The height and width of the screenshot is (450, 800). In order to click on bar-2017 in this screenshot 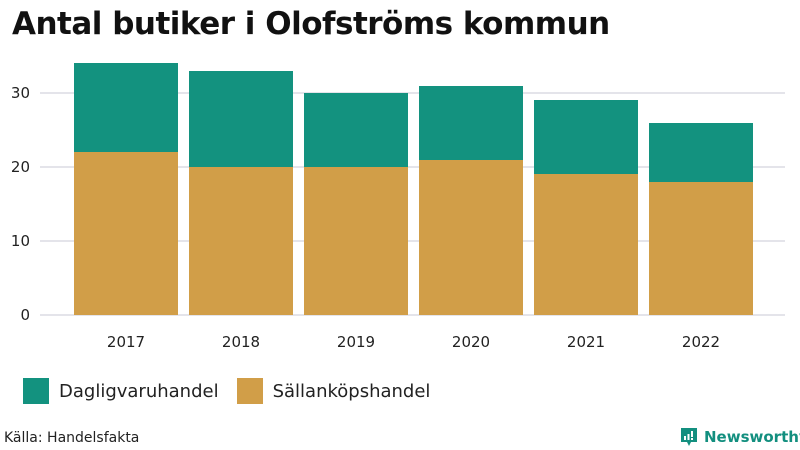, I will do `click(126, 189)`.